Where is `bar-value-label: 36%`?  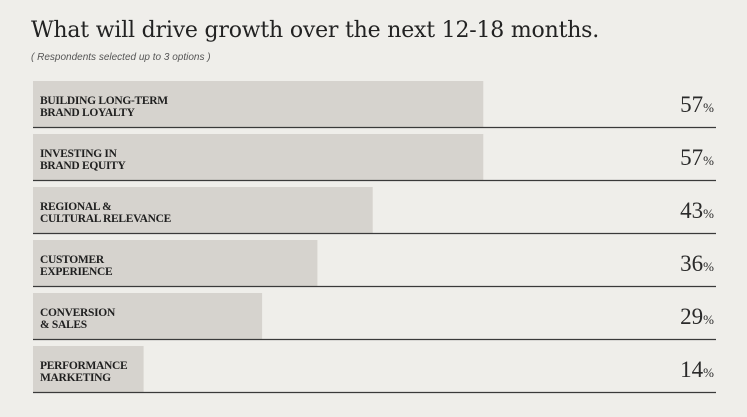 bar-value-label: 36% is located at coordinates (697, 263).